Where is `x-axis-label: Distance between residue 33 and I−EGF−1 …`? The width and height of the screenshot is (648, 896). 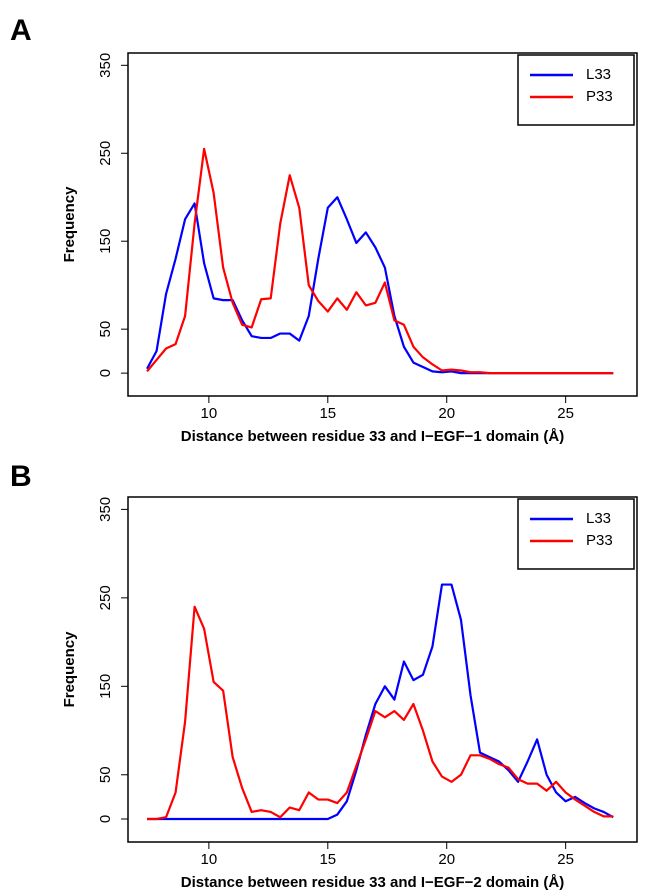 x-axis-label: Distance between residue 33 and I−EGF−1 … is located at coordinates (372, 436).